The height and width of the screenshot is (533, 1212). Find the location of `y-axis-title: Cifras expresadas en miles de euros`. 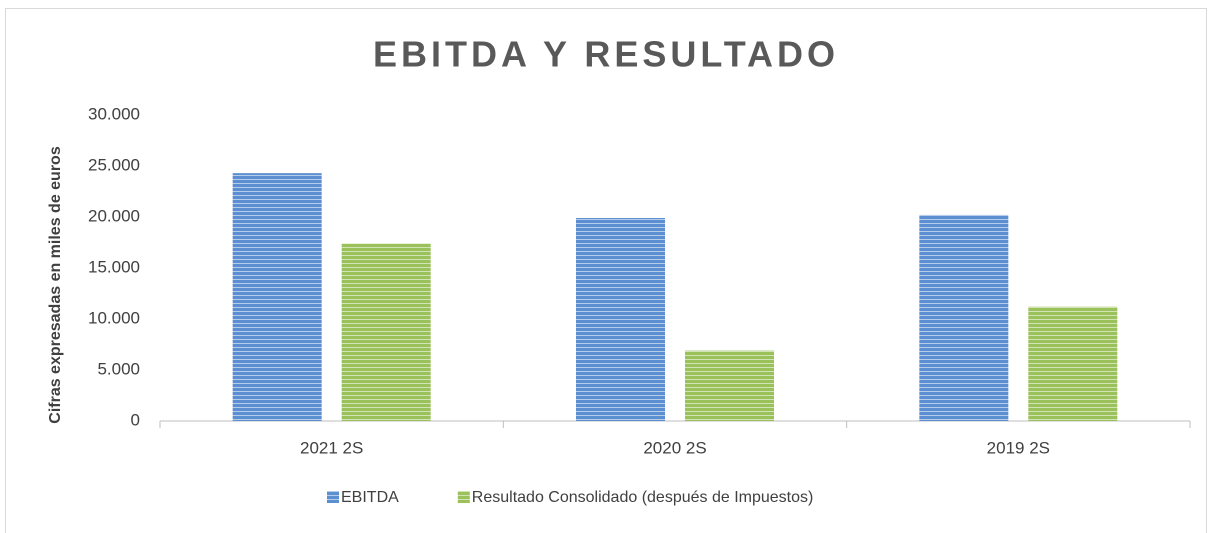

y-axis-title: Cifras expresadas en miles de euros is located at coordinates (55, 285).